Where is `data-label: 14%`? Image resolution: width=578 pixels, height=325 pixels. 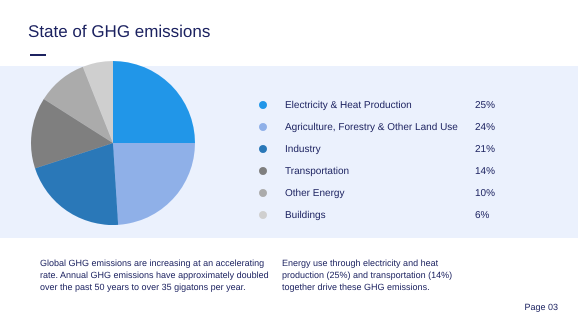 data-label: 14% is located at coordinates (485, 171).